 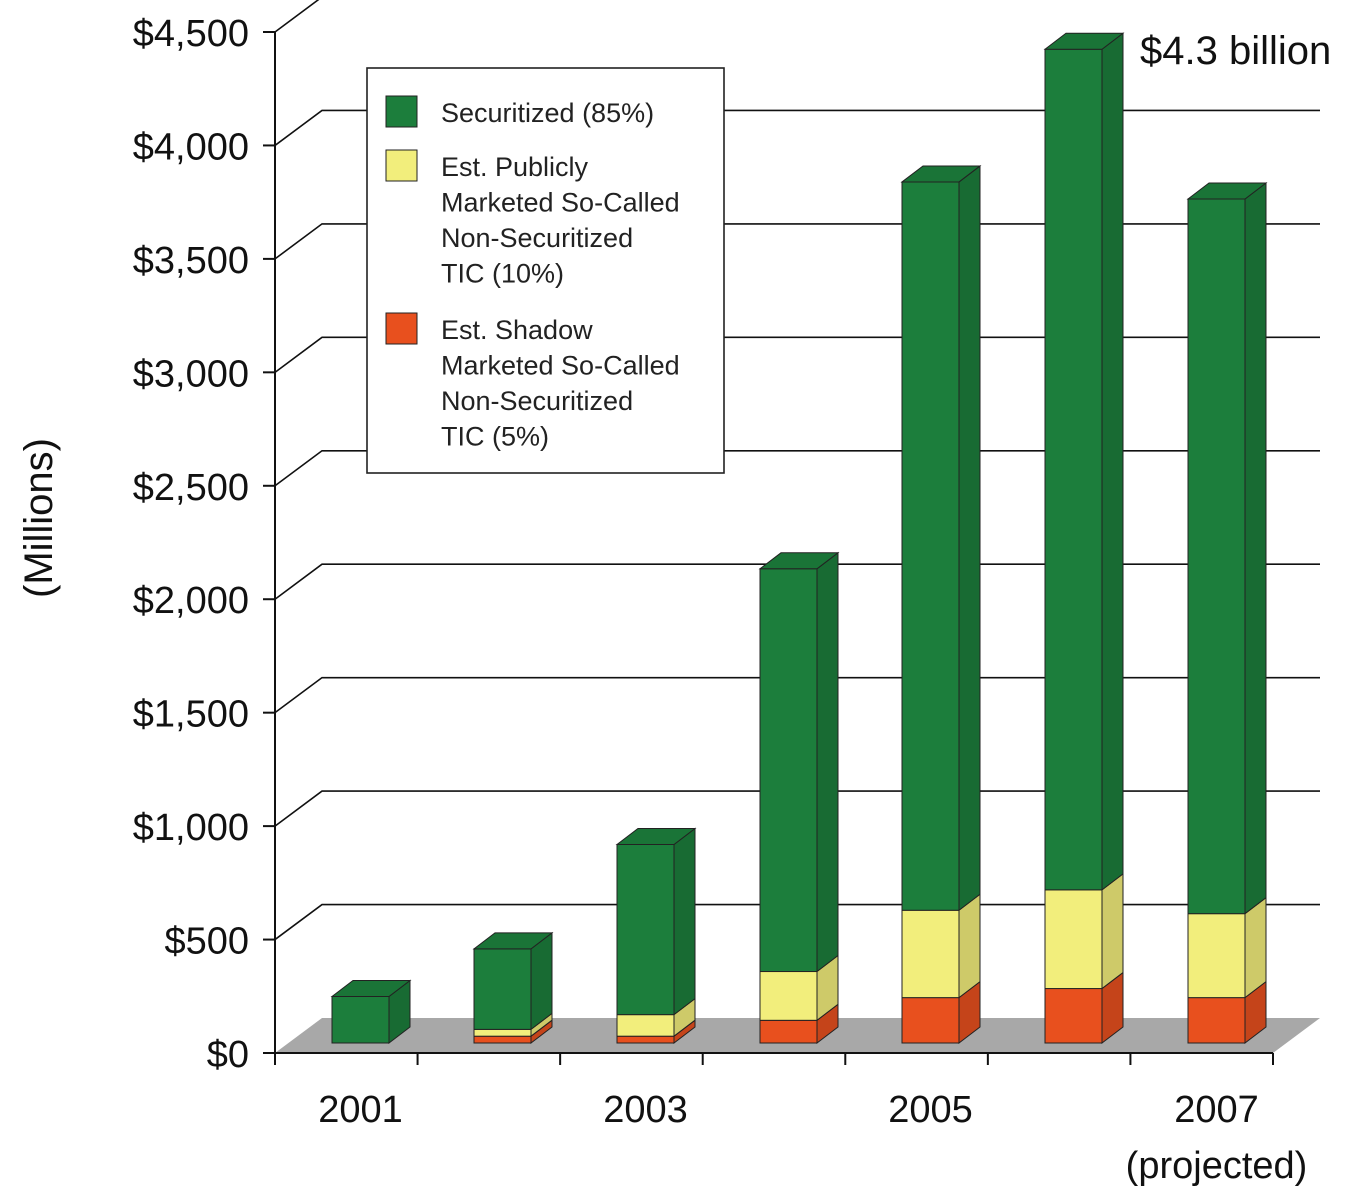 What do you see at coordinates (495, 437) in the screenshot?
I see `legend-label: TIC (5%)` at bounding box center [495, 437].